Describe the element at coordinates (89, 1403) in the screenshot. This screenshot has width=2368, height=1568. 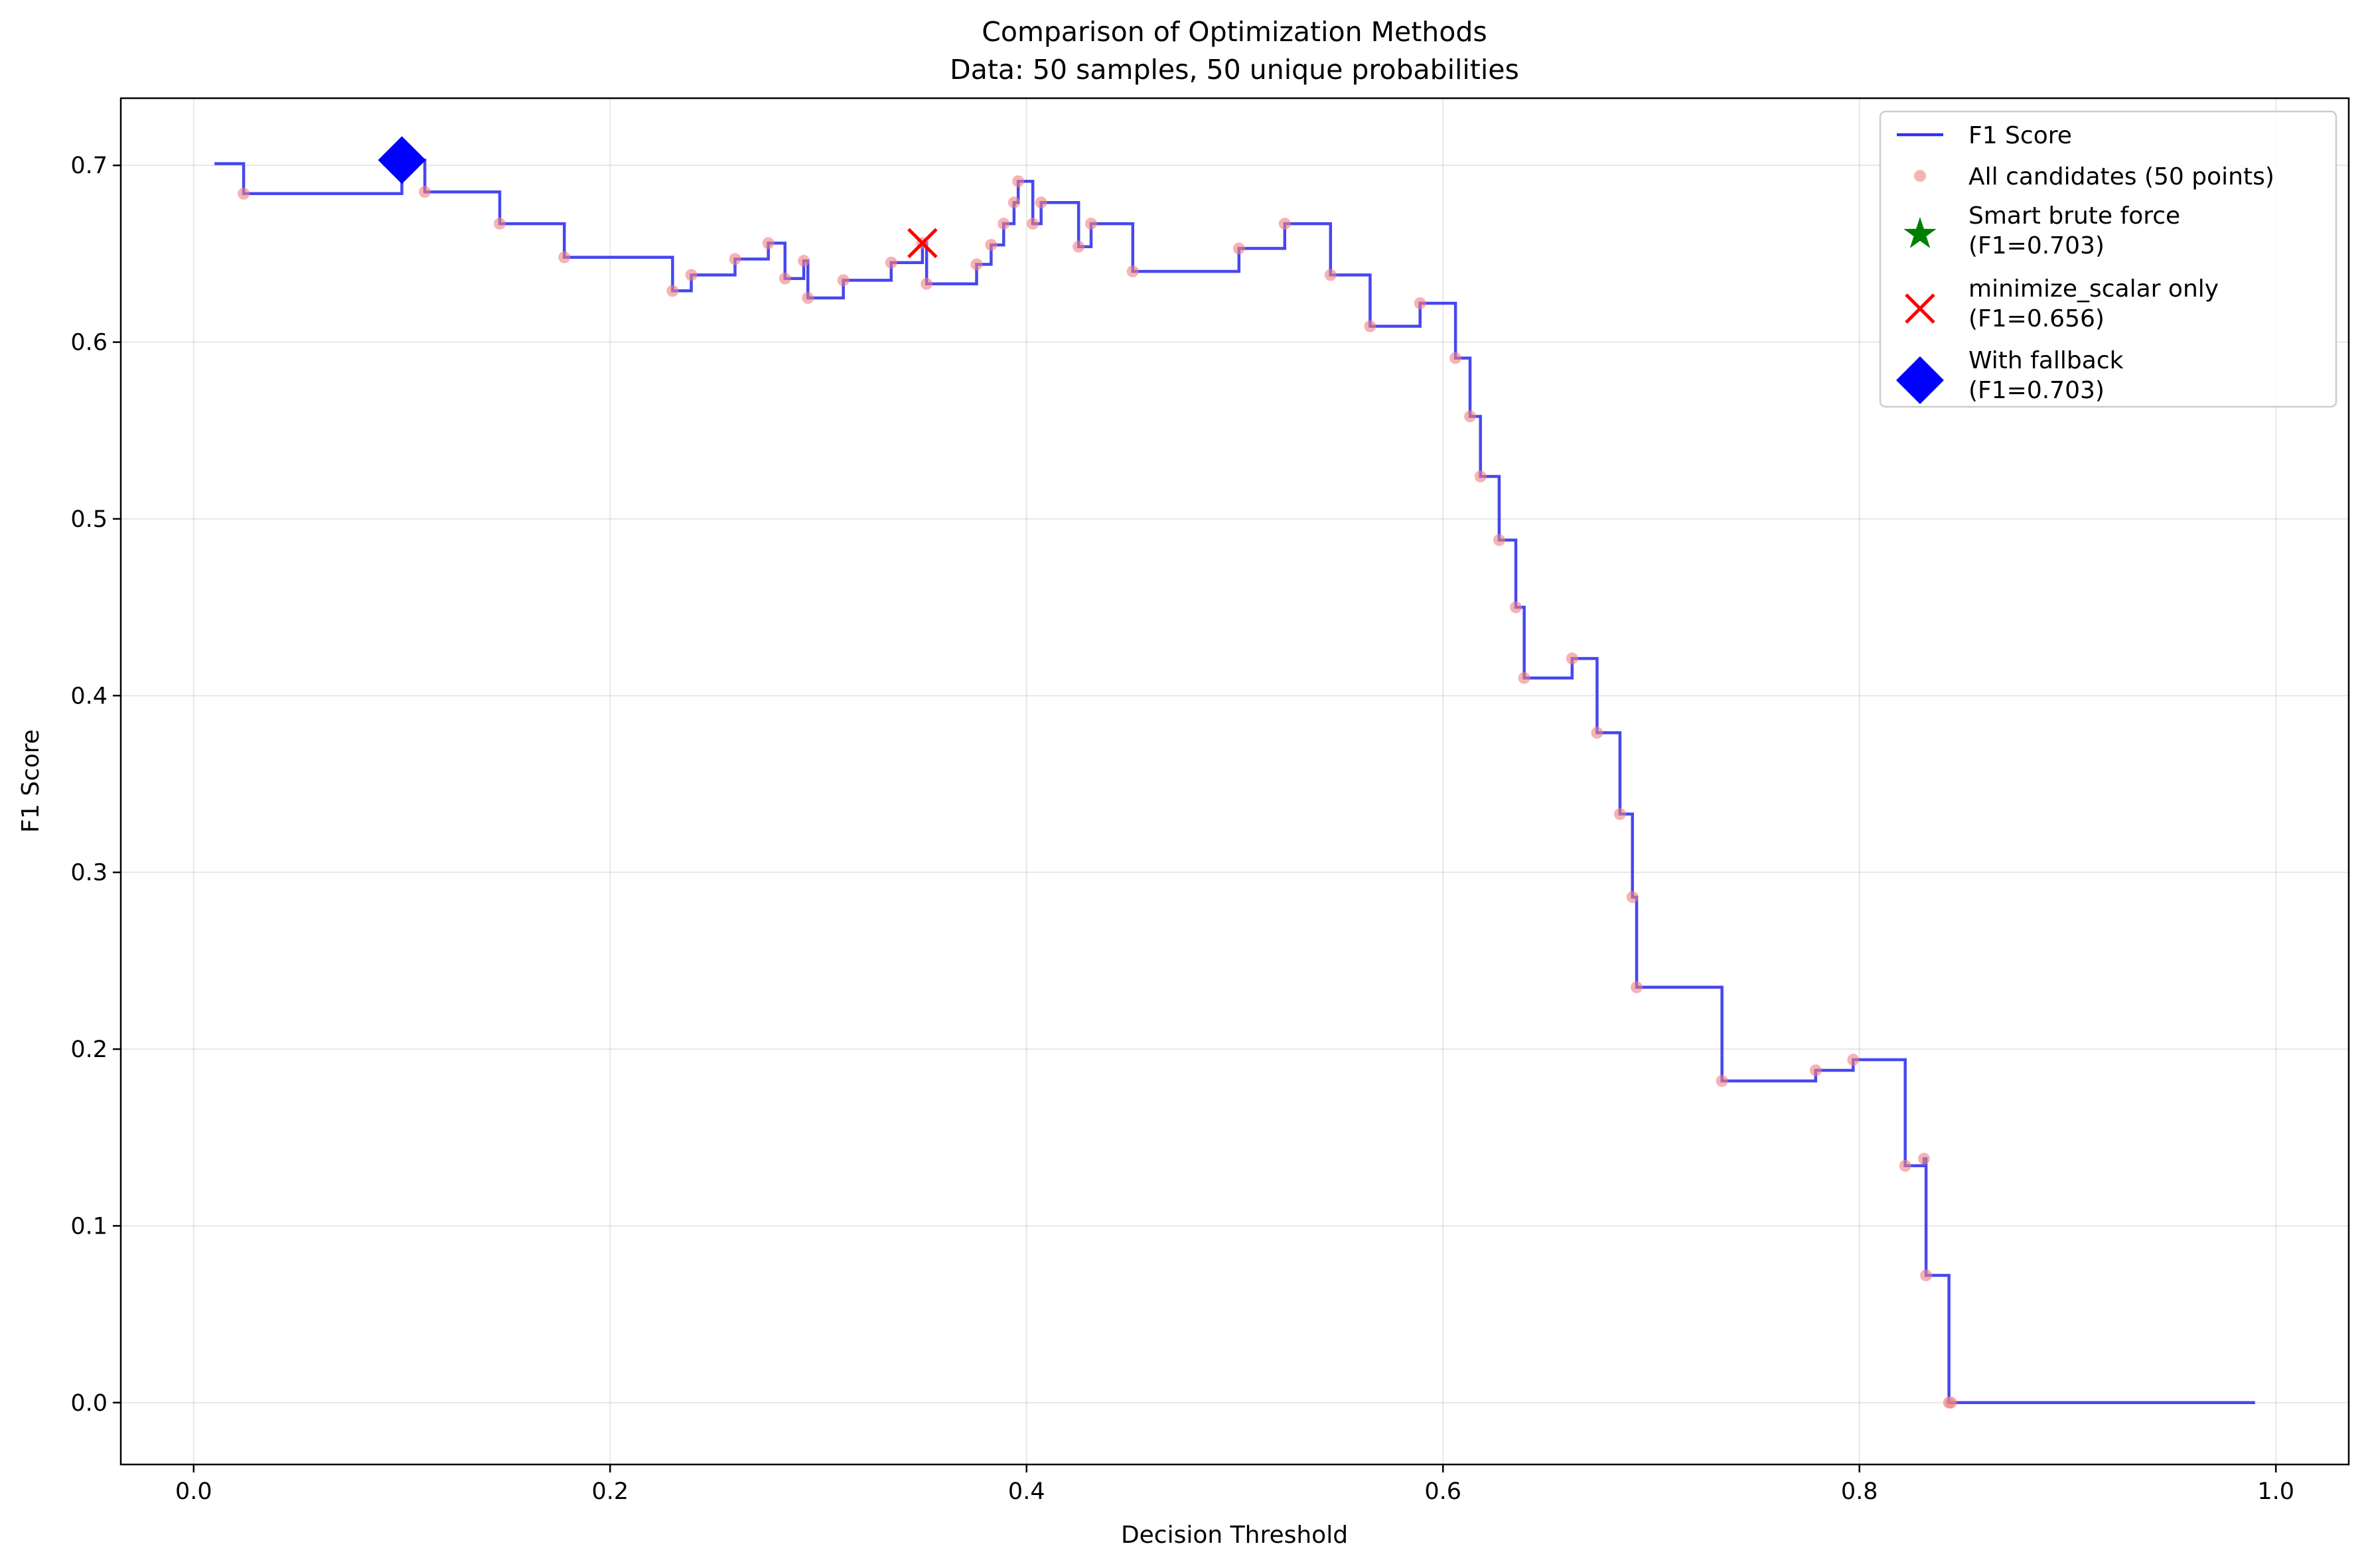
I see `y-tick-label: 0.0` at that location.